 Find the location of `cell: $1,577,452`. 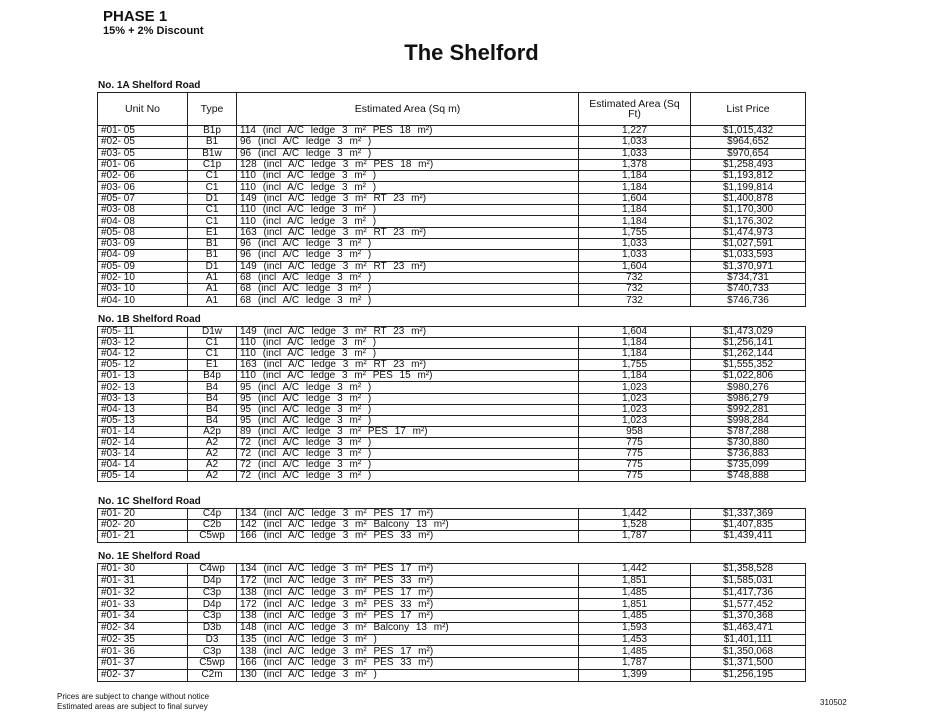

cell: $1,577,452 is located at coordinates (748, 604).